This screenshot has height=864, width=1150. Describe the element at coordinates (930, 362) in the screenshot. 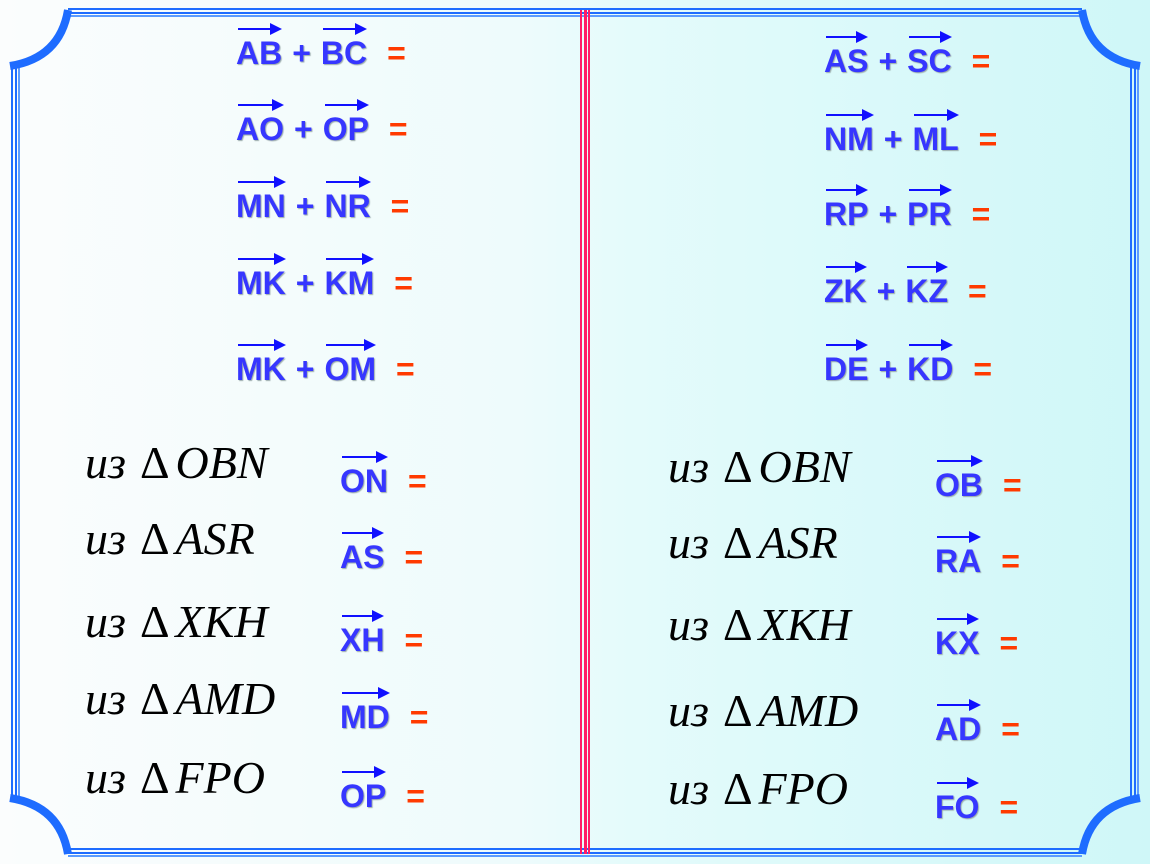

I see `vector: KD` at that location.